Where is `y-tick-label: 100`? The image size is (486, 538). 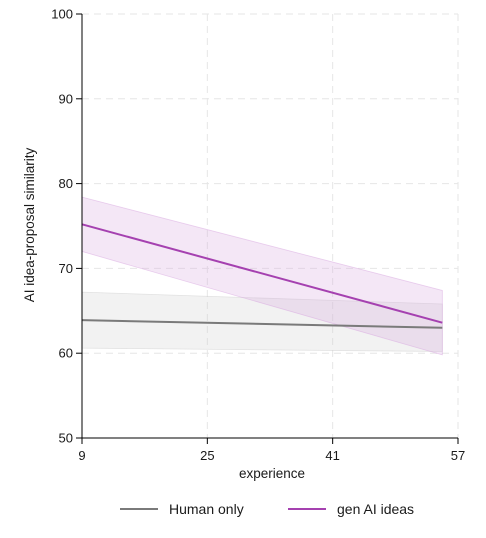
y-tick-label: 100 is located at coordinates (62, 14).